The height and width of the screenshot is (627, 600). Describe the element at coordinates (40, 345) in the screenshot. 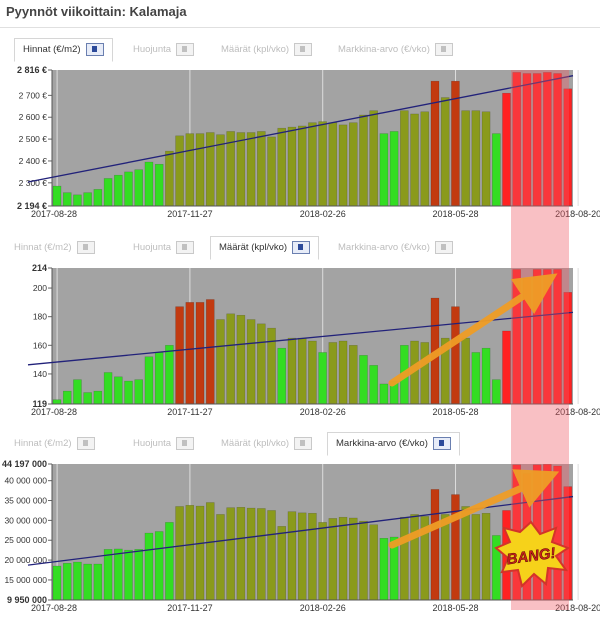

I see `y-tick-label: 160` at that location.